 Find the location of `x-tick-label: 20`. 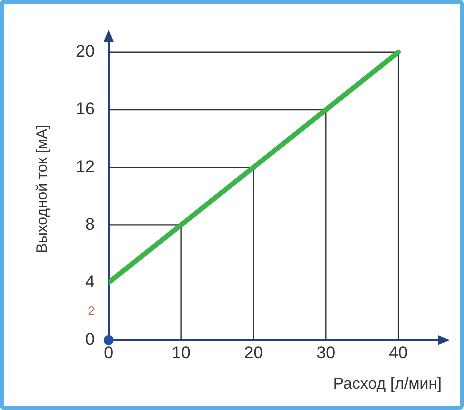

x-tick-label: 20 is located at coordinates (254, 352).